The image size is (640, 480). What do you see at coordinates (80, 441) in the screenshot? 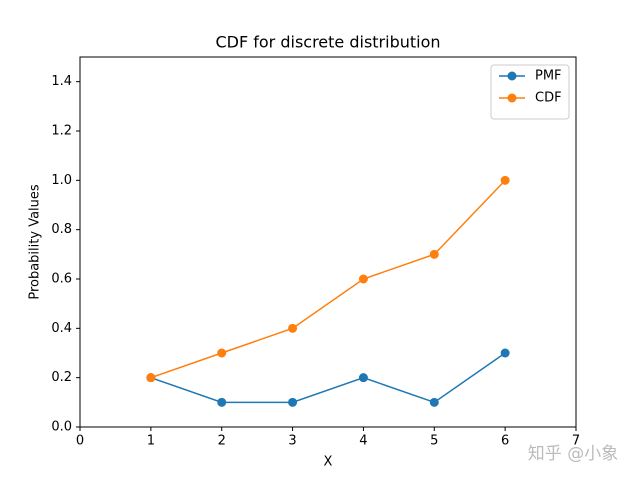
I see `x-tick-label: 0` at bounding box center [80, 441].